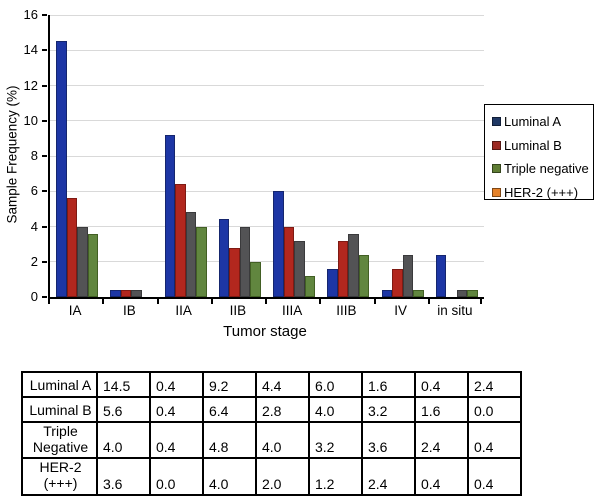  I want to click on category-label: IIA, so click(183, 310).